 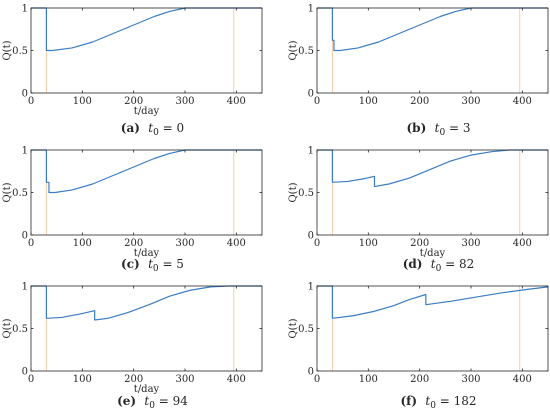 What do you see at coordinates (7, 50) in the screenshot?
I see `y-axis-label-a: Q(t)` at bounding box center [7, 50].